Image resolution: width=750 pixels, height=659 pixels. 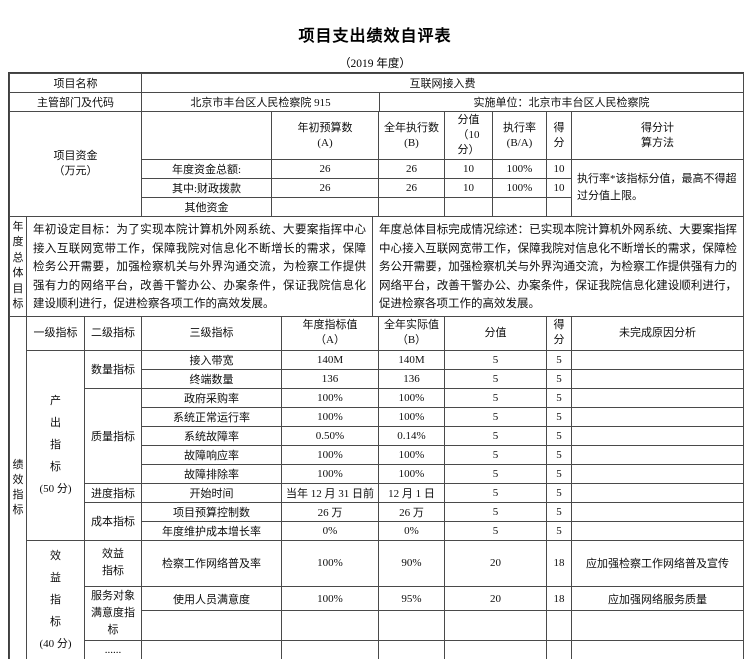 What do you see at coordinates (495, 333) in the screenshot?
I see `score-value-header: 分值` at bounding box center [495, 333].